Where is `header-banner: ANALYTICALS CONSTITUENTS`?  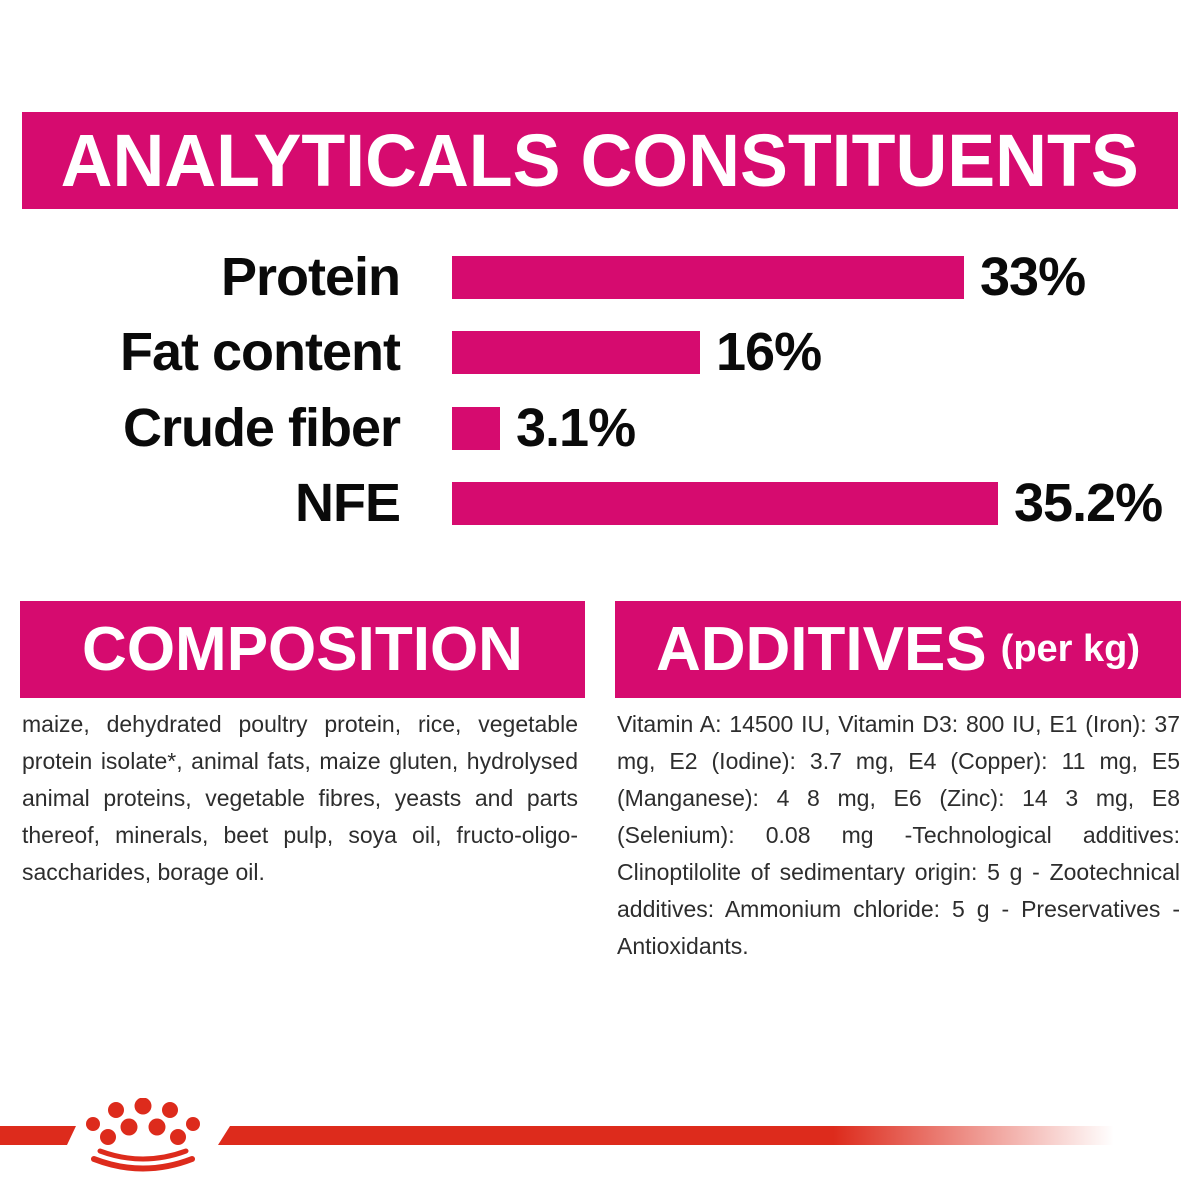 header-banner: ANALYTICALS CONSTITUENTS is located at coordinates (600, 160).